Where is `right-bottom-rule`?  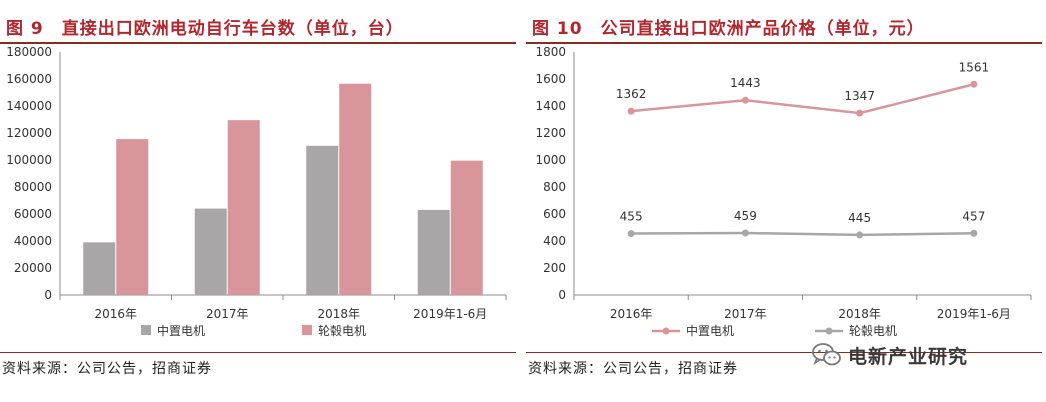 right-bottom-rule is located at coordinates (784, 352).